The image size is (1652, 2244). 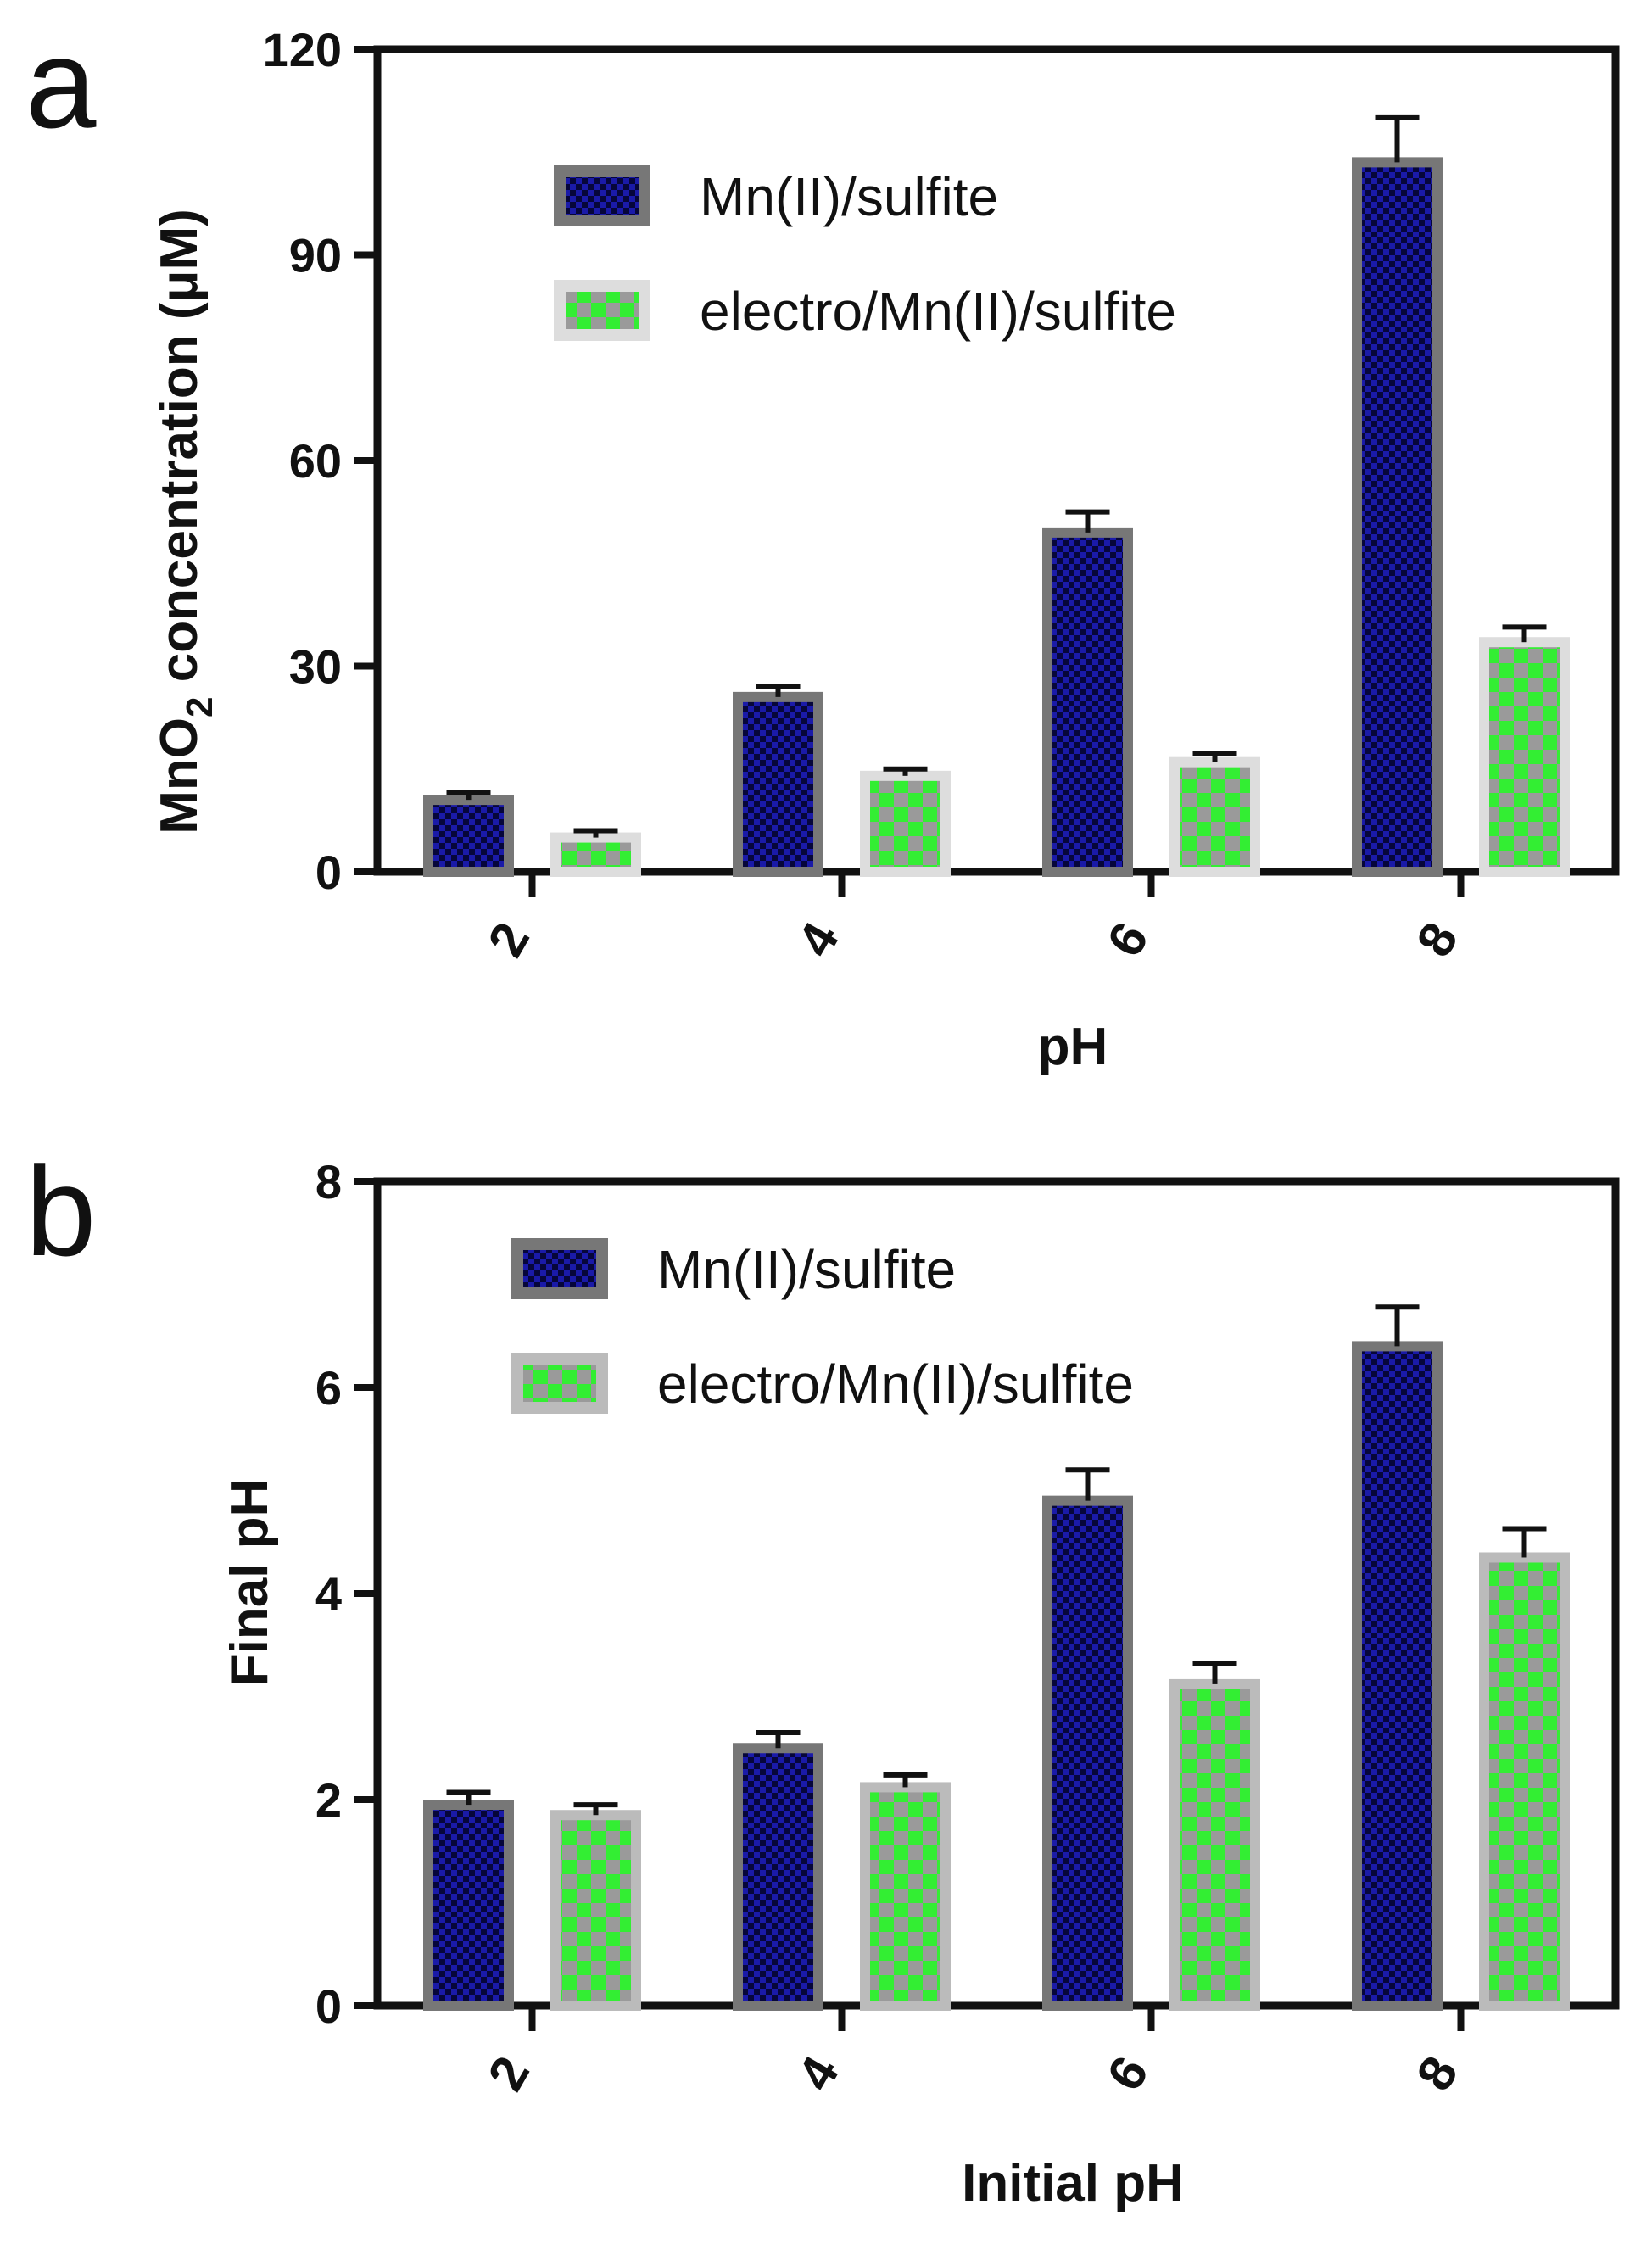 What do you see at coordinates (61, 83) in the screenshot?
I see `panel-letter-a: a` at bounding box center [61, 83].